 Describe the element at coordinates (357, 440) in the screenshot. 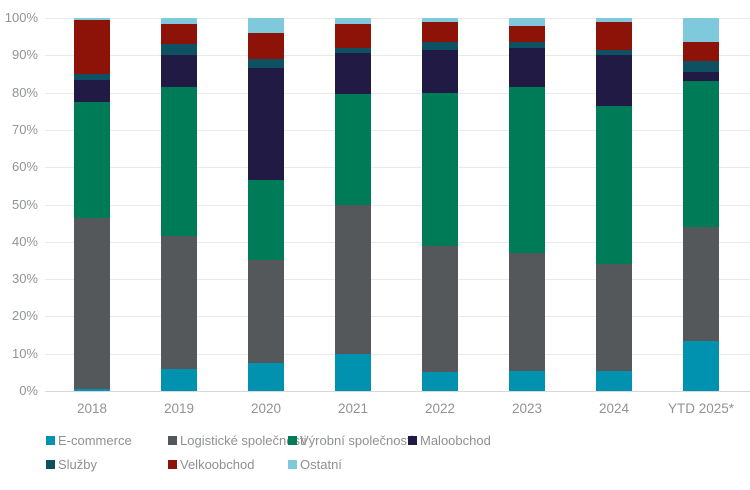

I see `legend-label: Výrobní společnosti` at that location.